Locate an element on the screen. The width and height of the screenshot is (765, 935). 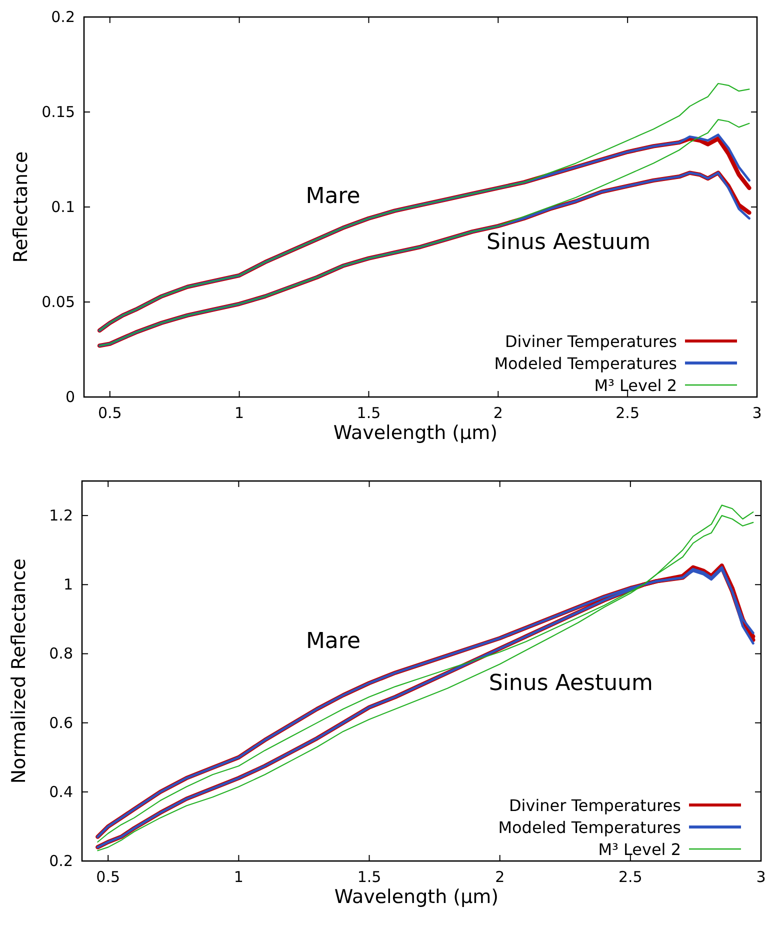
y-axis-title: Reflectance is located at coordinates (21, 207).